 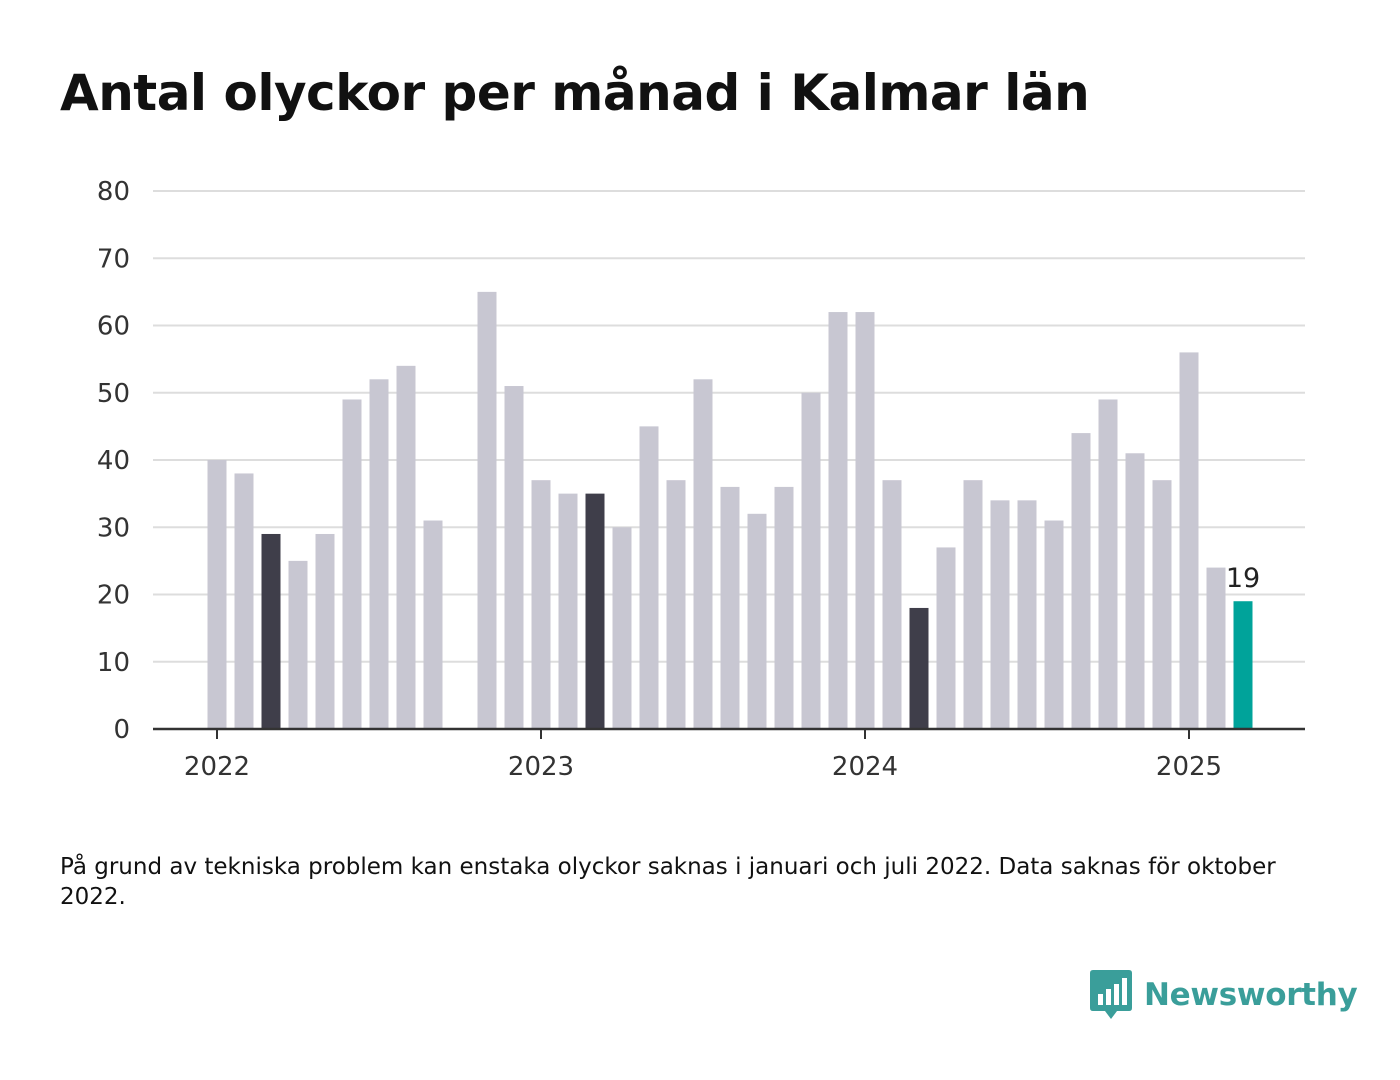 I want to click on brand-name: Newsworthy, so click(x=1251, y=995).